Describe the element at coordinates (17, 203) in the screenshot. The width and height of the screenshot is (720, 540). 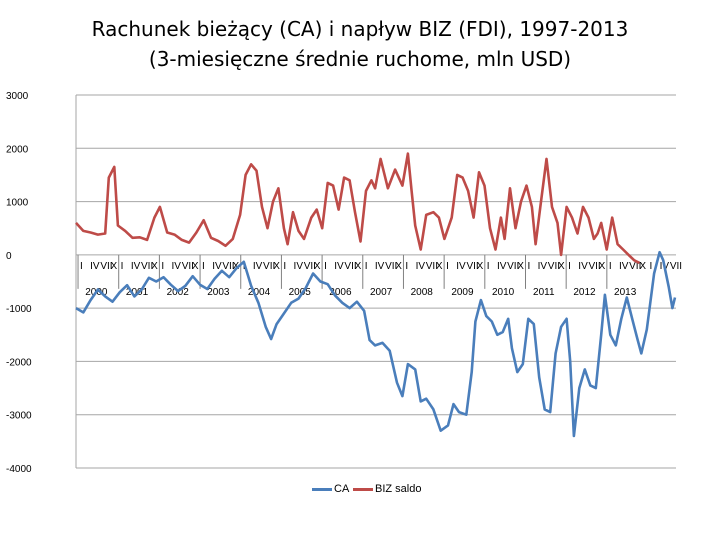
I see `y-tick-label: 1000` at that location.